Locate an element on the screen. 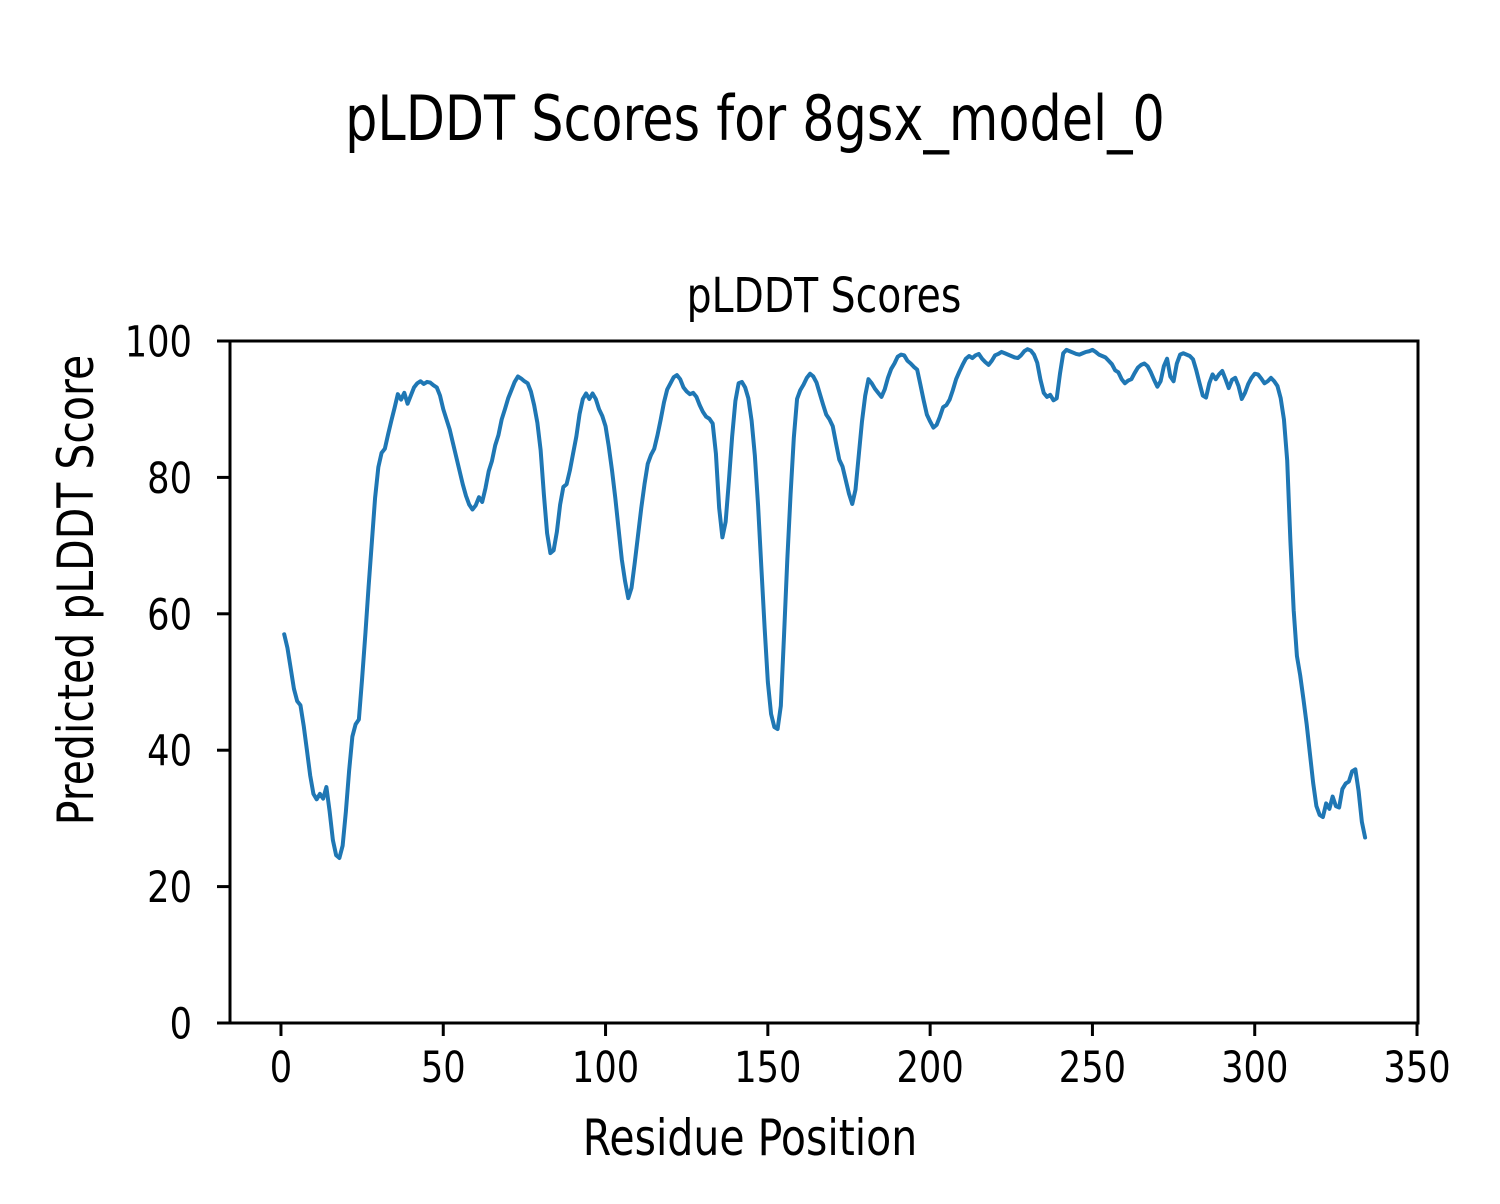 The height and width of the screenshot is (1204, 1500). x-tick-label: 200 is located at coordinates (929, 1068).